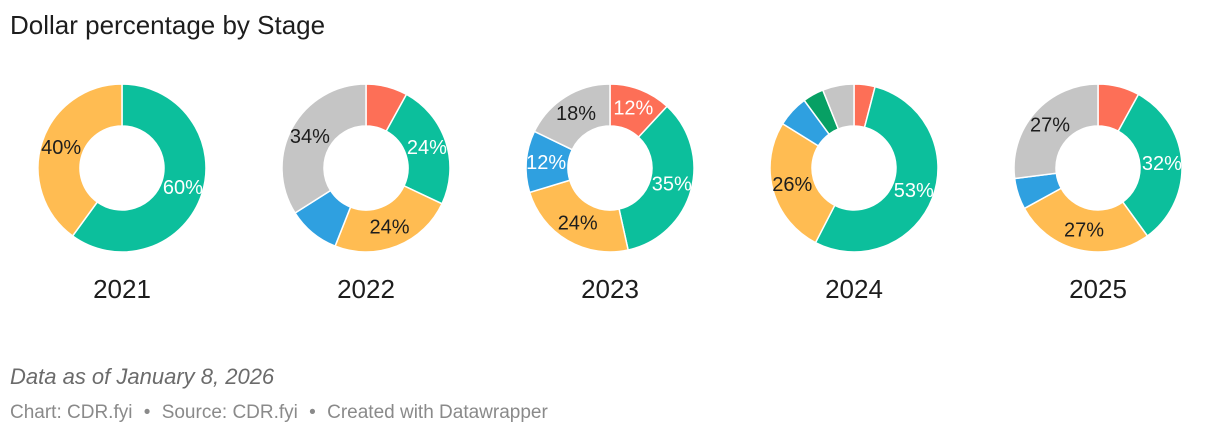 Image resolution: width=1220 pixels, height=438 pixels. Describe the element at coordinates (854, 289) in the screenshot. I see `year-label: 2024` at that location.